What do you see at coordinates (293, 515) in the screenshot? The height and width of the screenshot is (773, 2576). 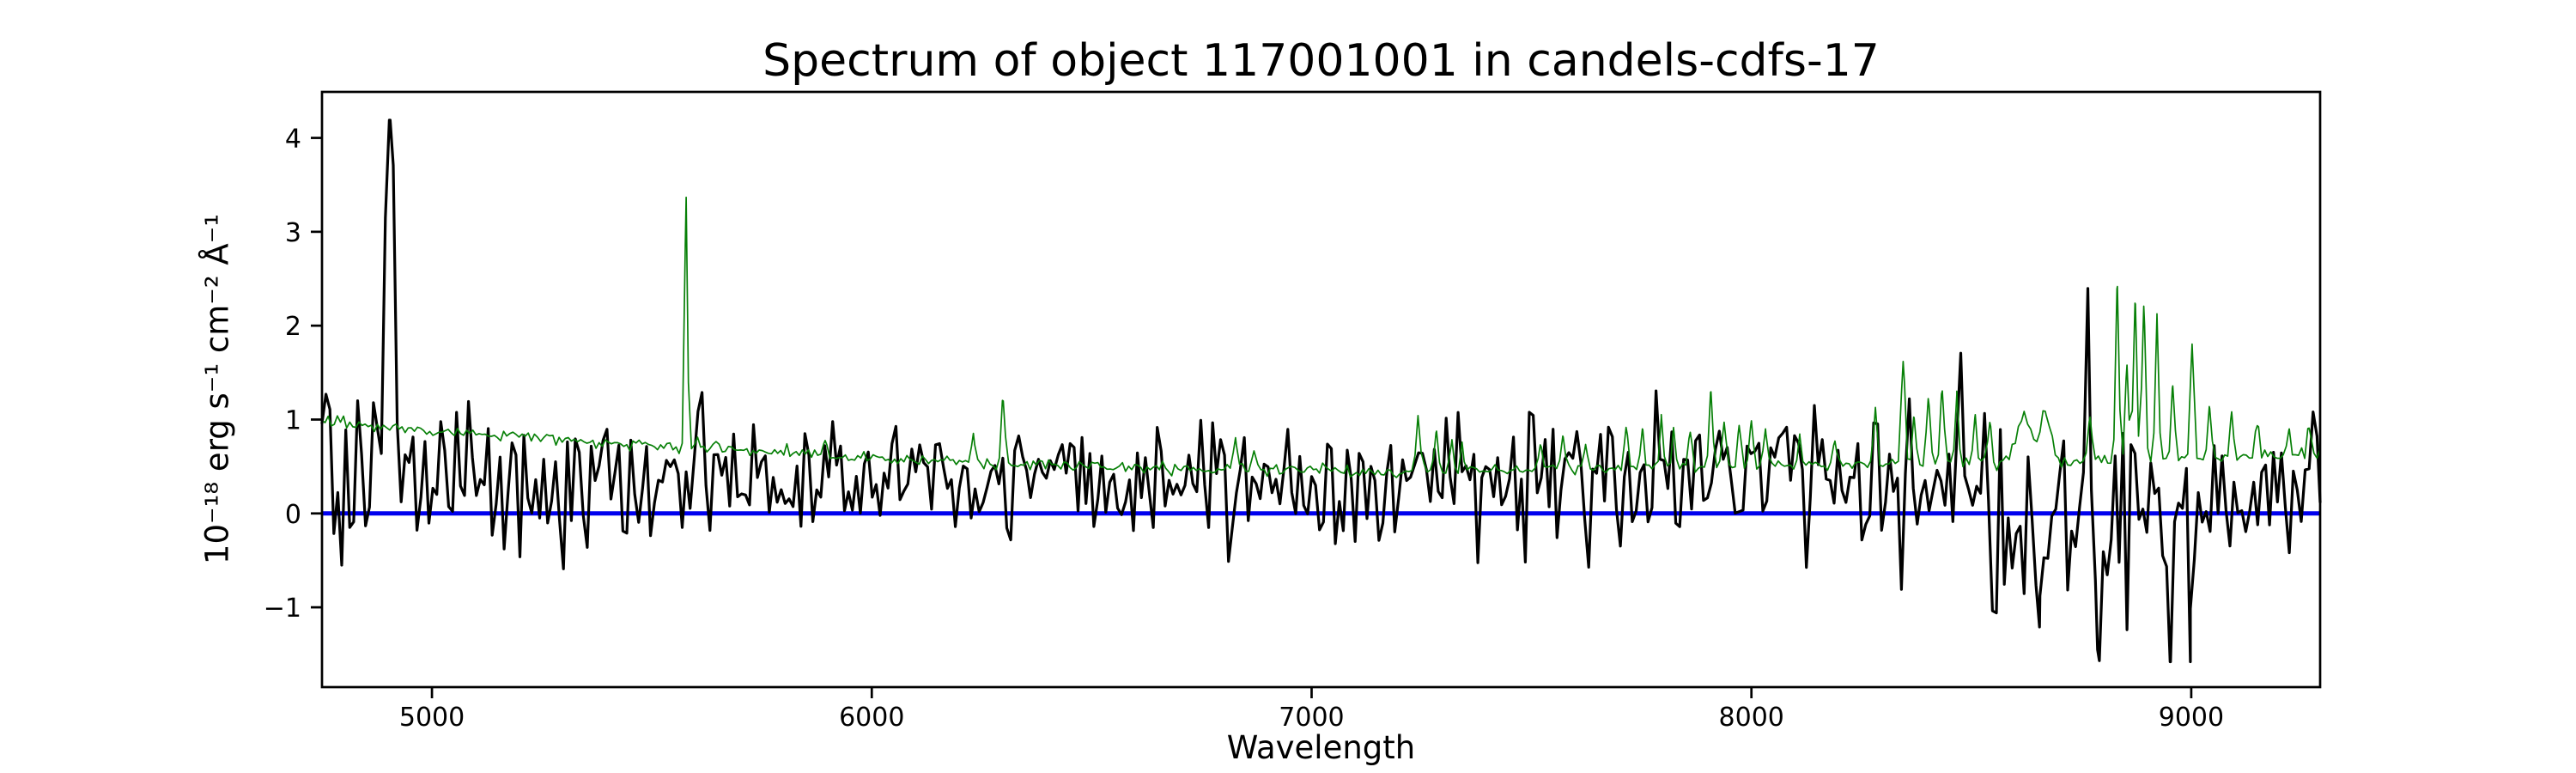 I see `y-tick-label: 0` at bounding box center [293, 515].